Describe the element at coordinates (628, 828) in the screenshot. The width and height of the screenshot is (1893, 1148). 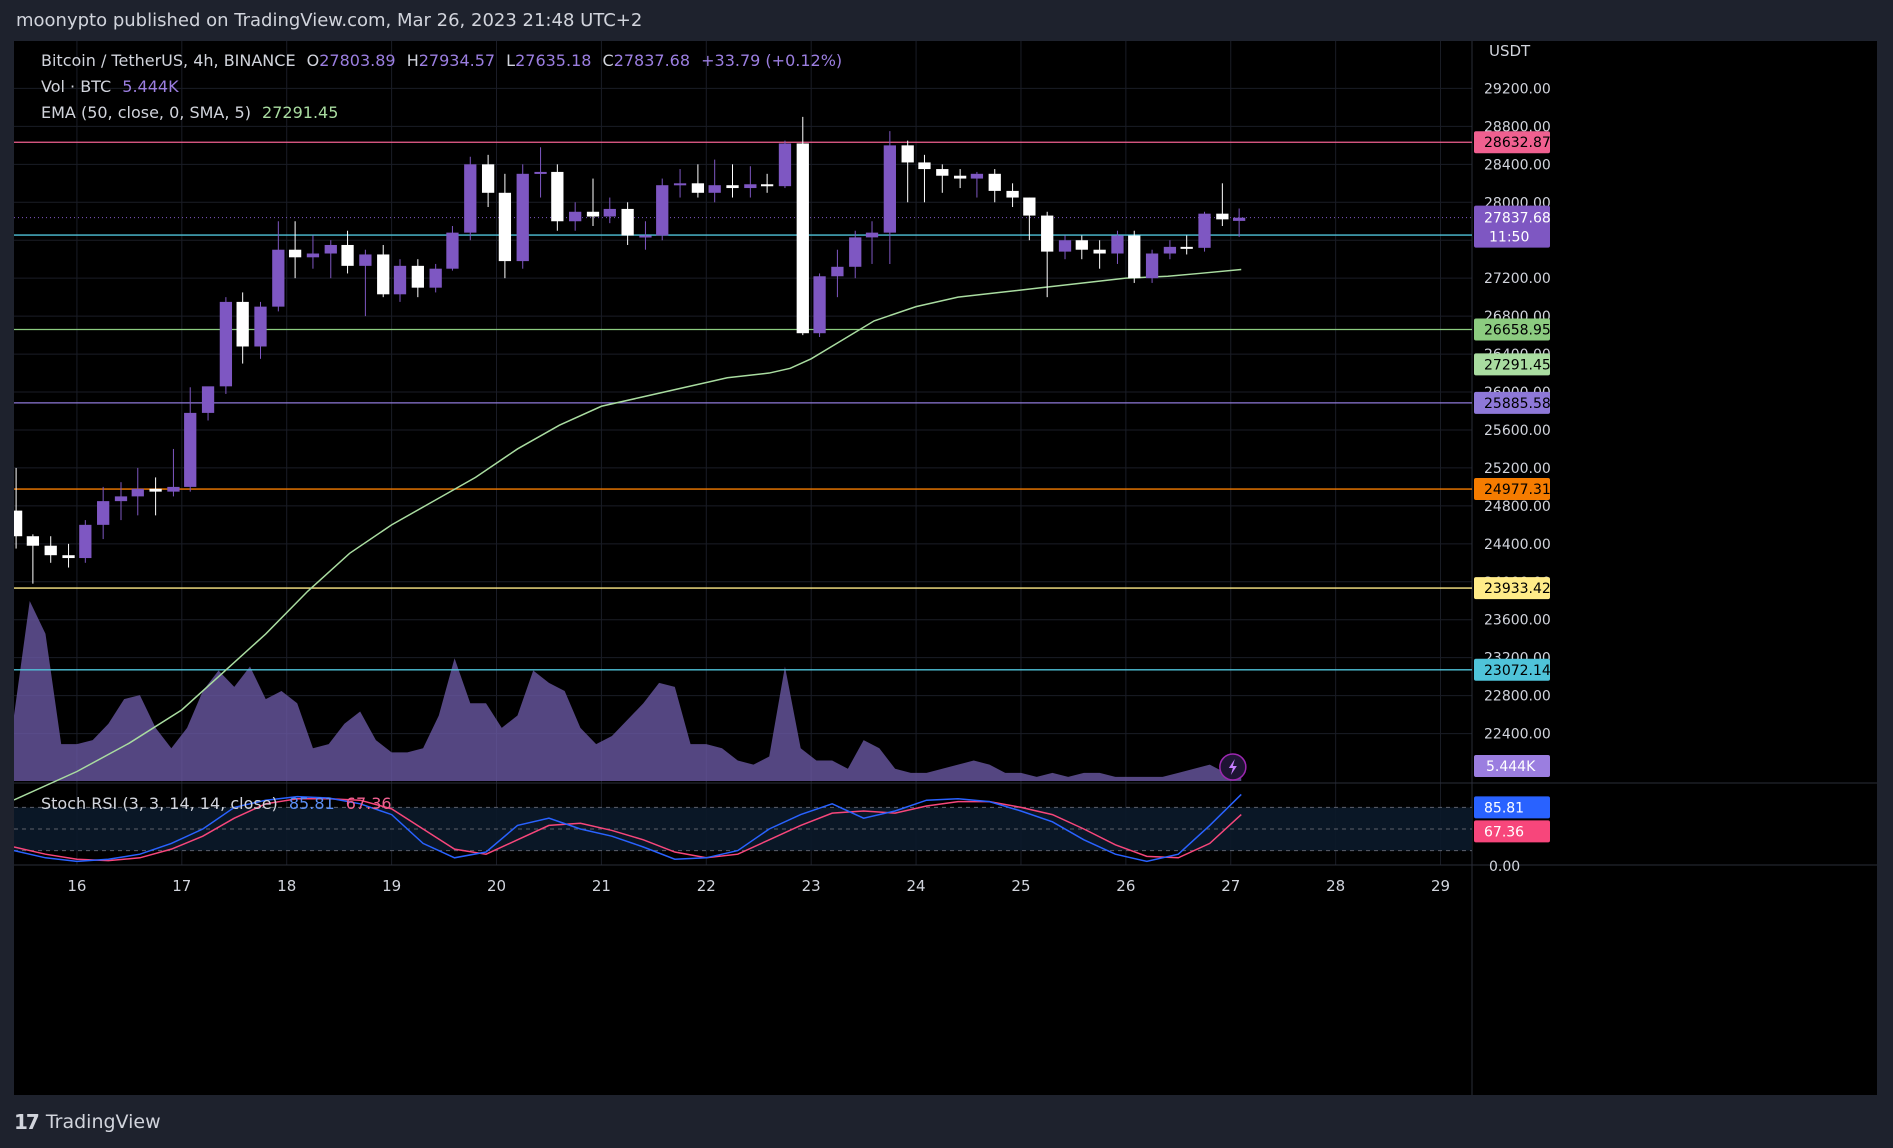
I see `stoch-k-line` at that location.